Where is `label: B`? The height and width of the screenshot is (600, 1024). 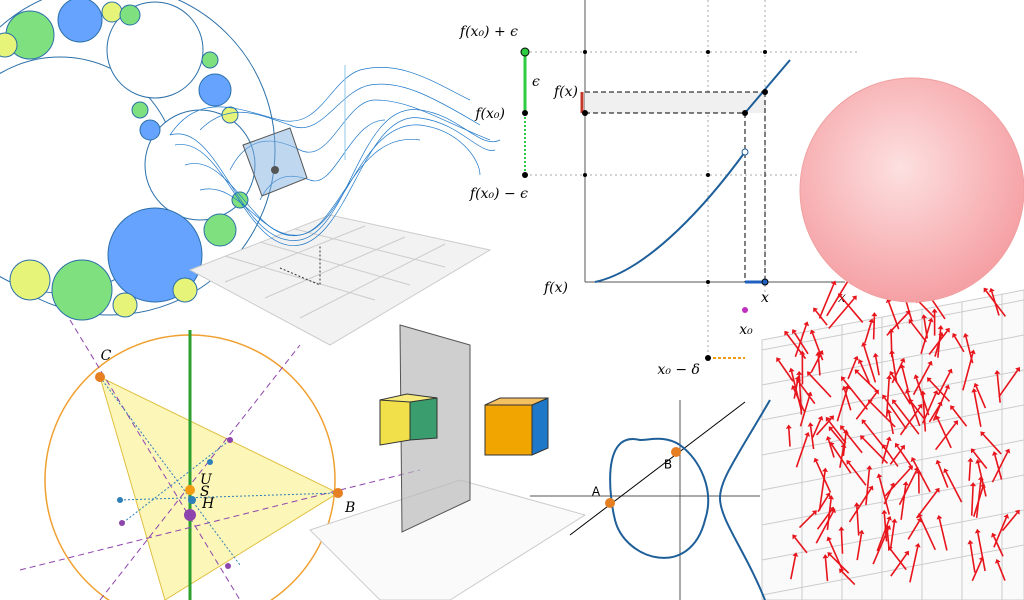
label: B is located at coordinates (668, 465).